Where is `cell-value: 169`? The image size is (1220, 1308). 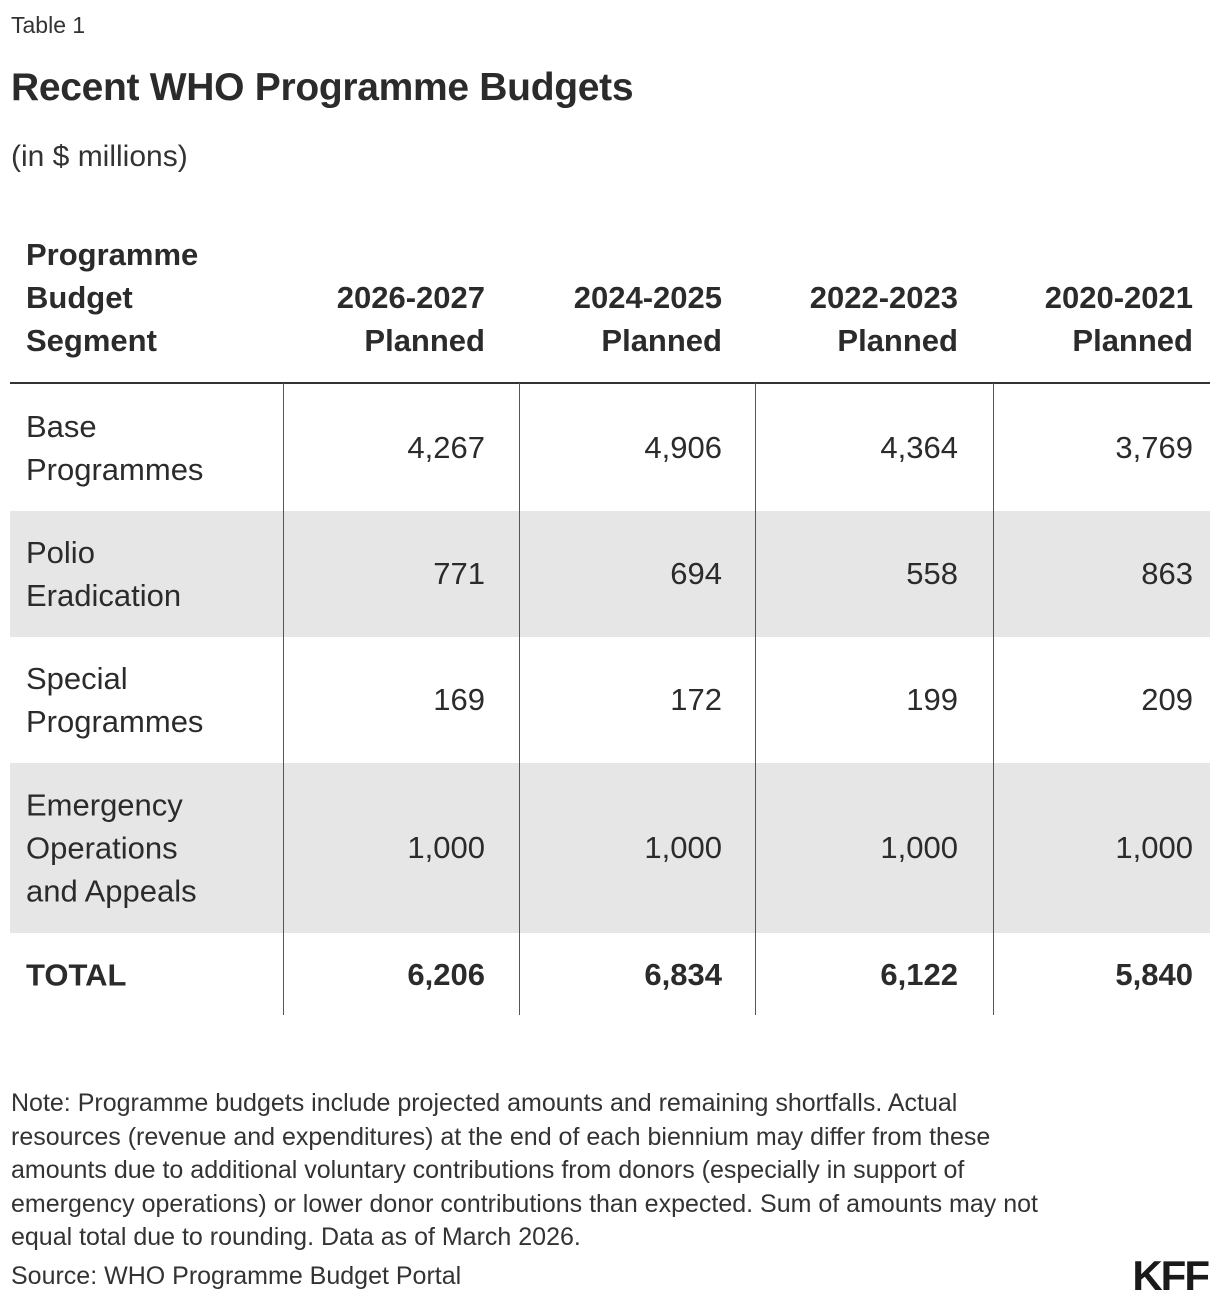
cell-value: 169 is located at coordinates (459, 699).